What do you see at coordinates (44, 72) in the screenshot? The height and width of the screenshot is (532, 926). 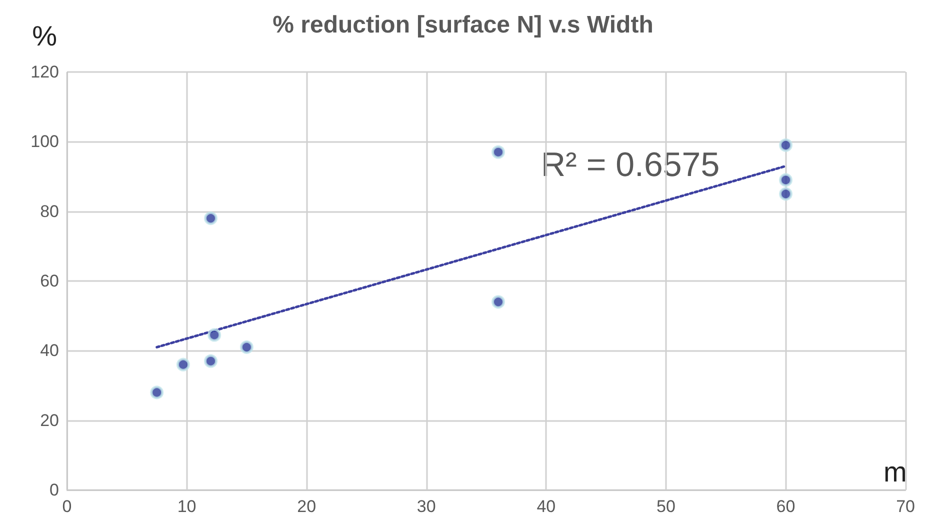 I see `y-tick-label: 120` at bounding box center [44, 72].